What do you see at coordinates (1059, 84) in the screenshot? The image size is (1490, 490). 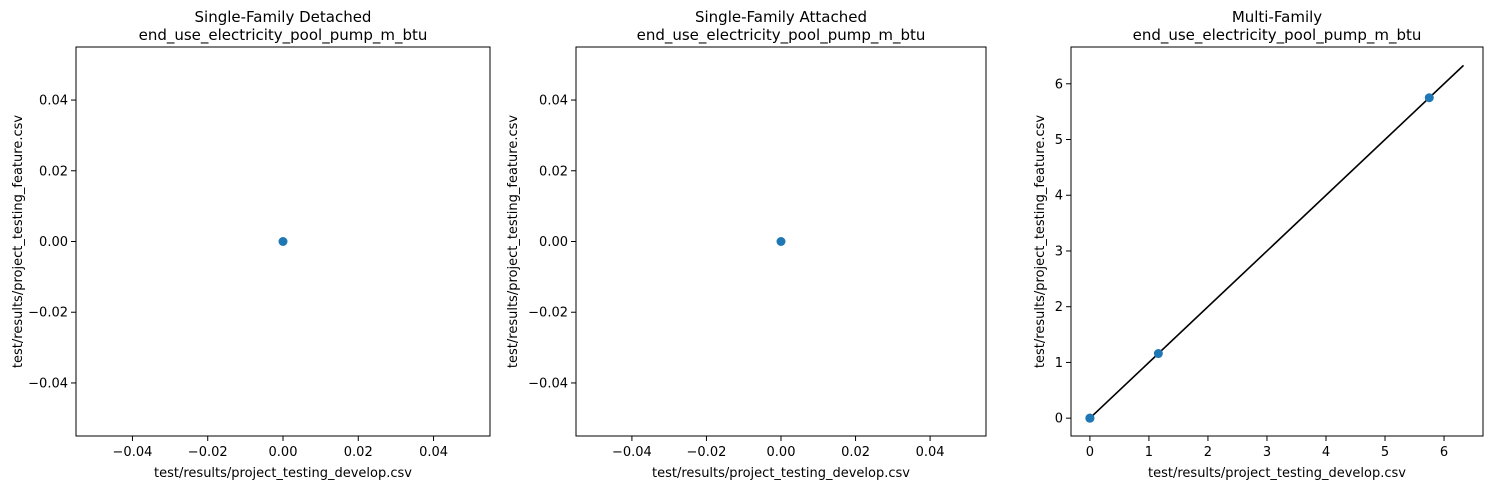 I see `y-tick-label: 6` at bounding box center [1059, 84].